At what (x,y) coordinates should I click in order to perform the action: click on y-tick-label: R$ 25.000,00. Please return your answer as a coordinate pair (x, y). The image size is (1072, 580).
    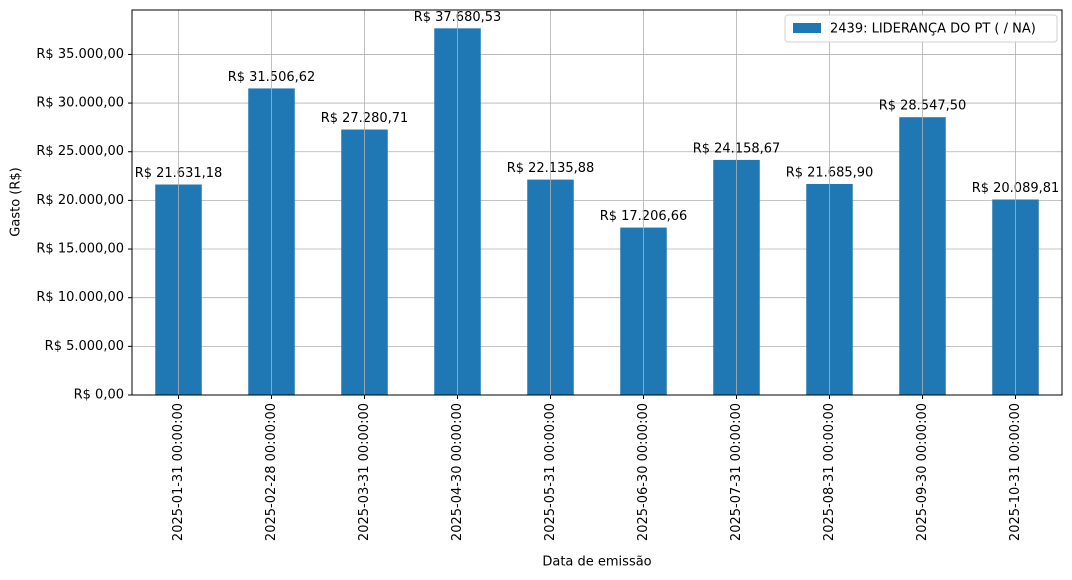
    Looking at the image, I should click on (80, 151).